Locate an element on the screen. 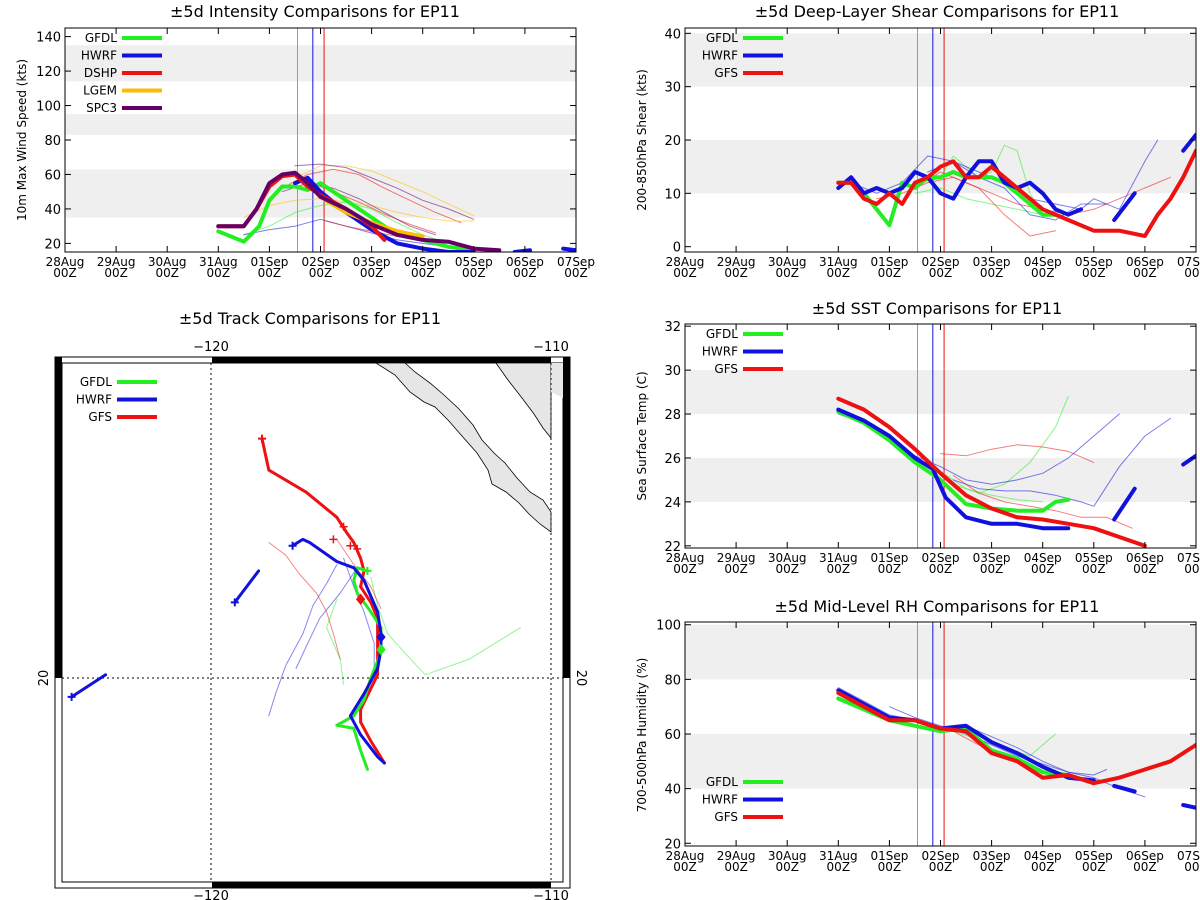 The width and height of the screenshot is (1200, 900). sst-ylabel: Sea Surface Temp (C) is located at coordinates (642, 435).